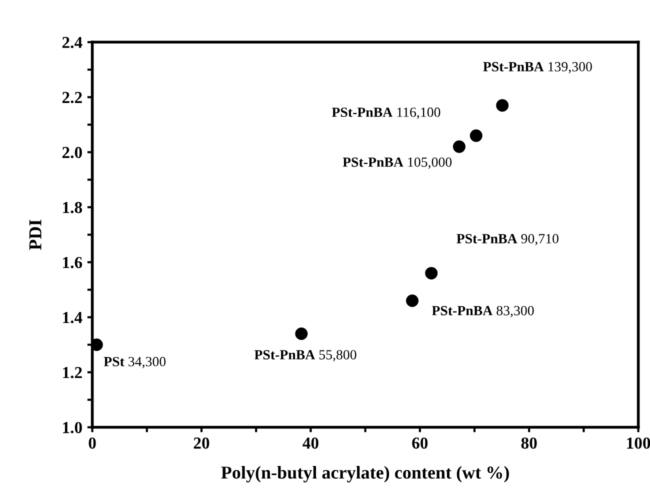  What do you see at coordinates (202, 443) in the screenshot?
I see `x-tick-label: 20` at bounding box center [202, 443].